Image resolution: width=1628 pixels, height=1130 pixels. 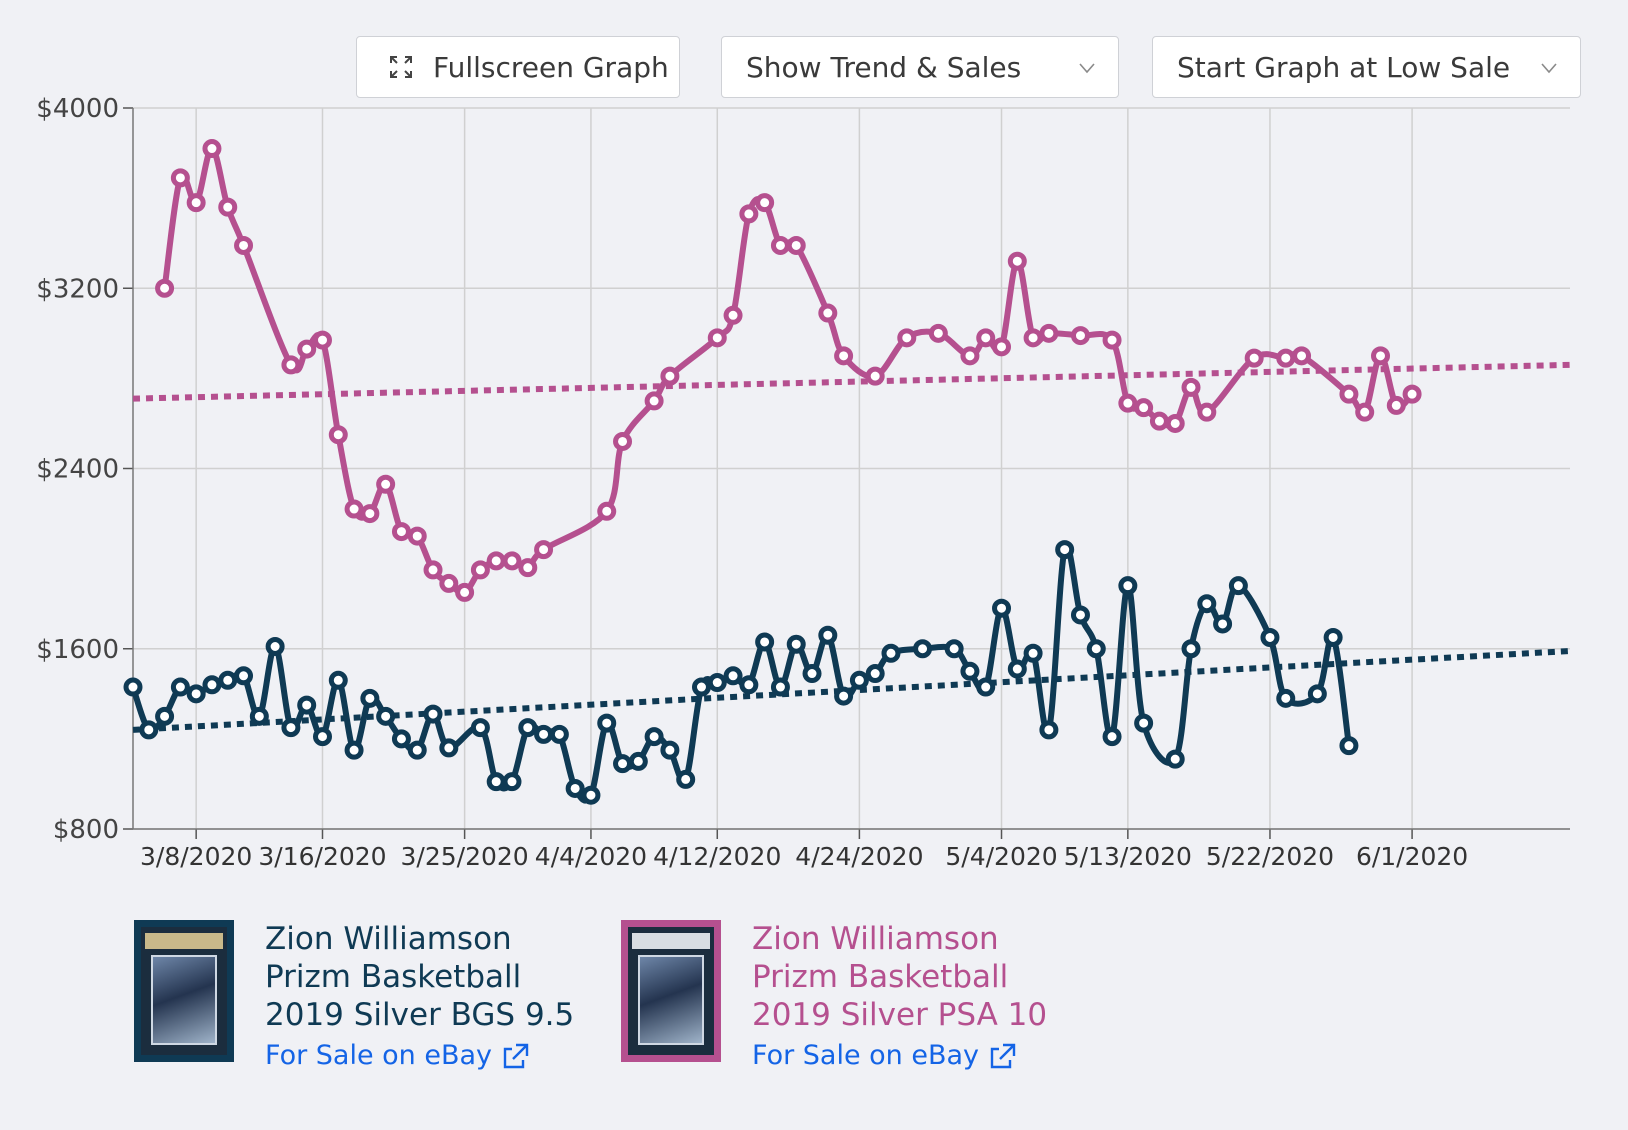 I want to click on fullscreen-graph-button: Fullscreen Graph, so click(x=518, y=67).